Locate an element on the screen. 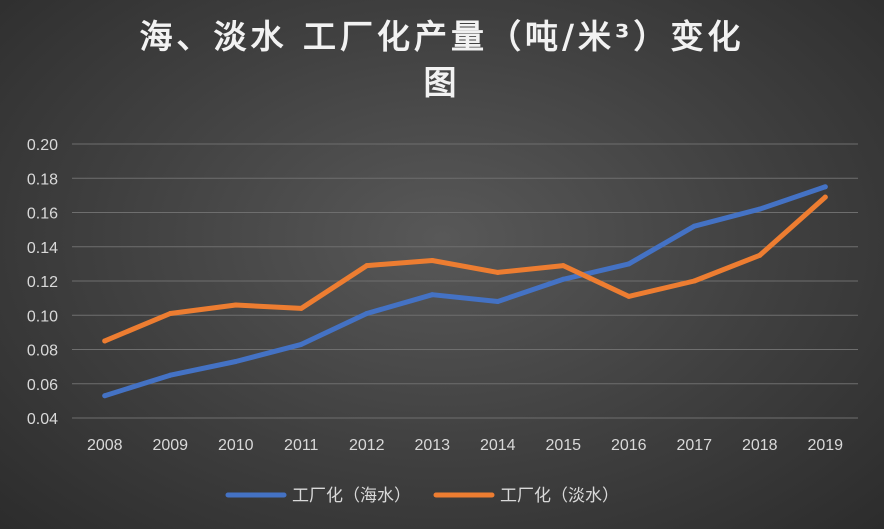  x-tick-label: 2011 is located at coordinates (301, 445).